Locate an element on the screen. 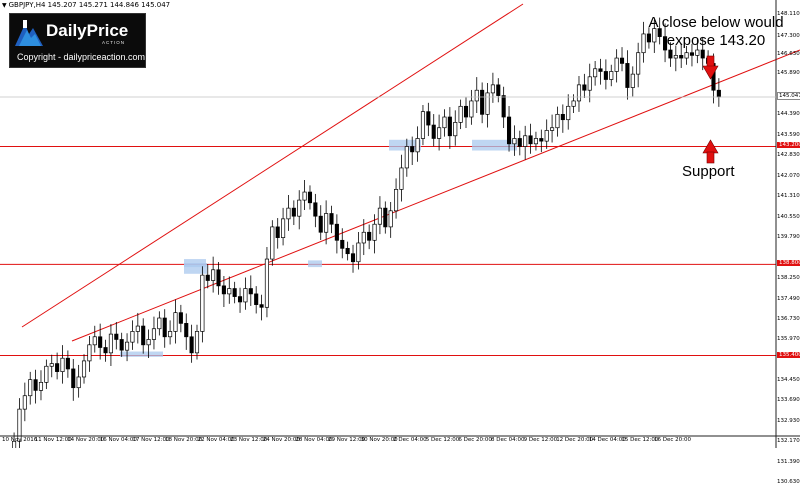  price-tick-label: 132.930 is located at coordinates (788, 420).